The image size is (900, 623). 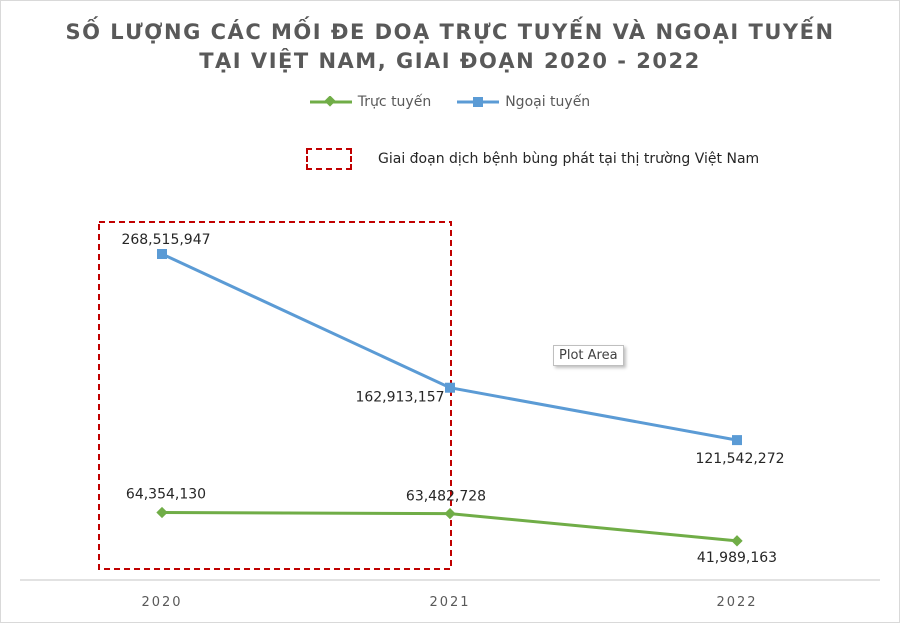 I want to click on data-label-1-0: 268,515,947, so click(x=165, y=240).